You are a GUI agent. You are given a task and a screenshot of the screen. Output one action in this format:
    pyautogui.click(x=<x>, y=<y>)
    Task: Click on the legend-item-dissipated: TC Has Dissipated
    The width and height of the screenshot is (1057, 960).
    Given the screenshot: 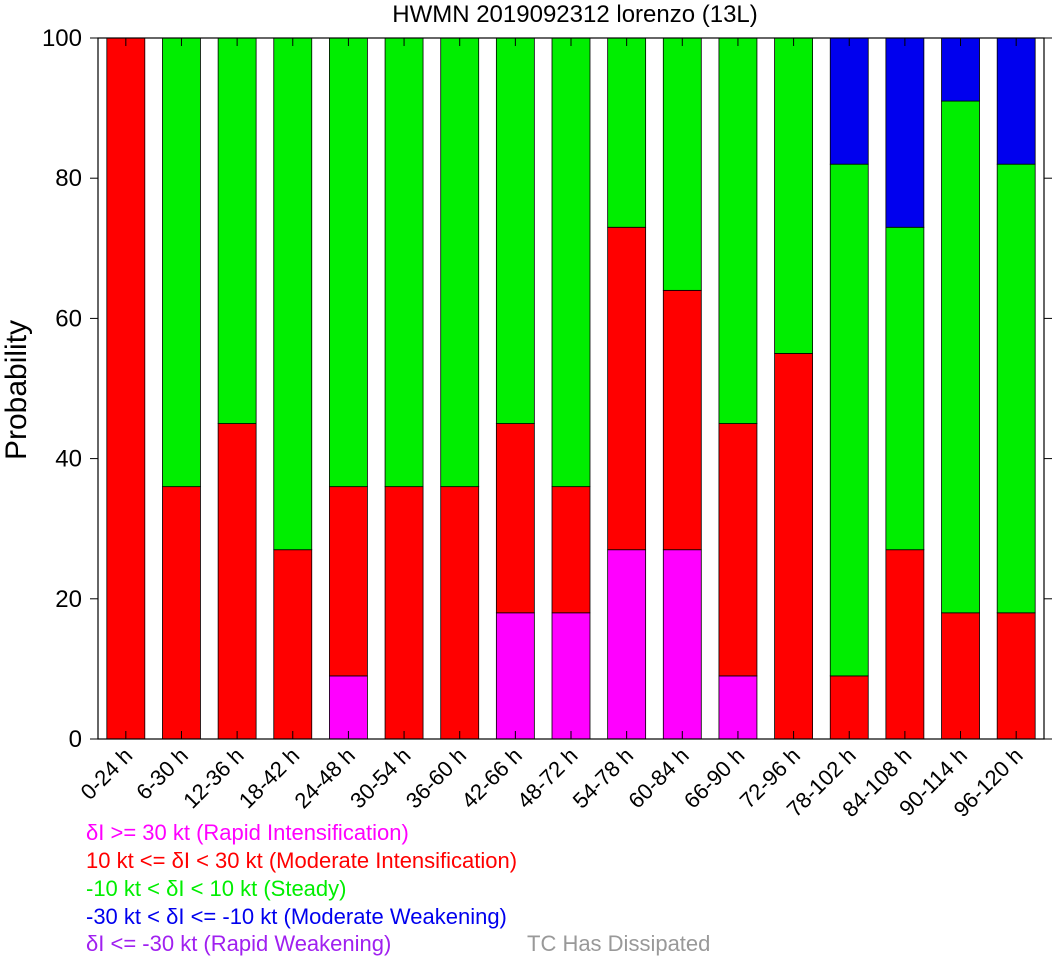 What is the action you would take?
    pyautogui.click(x=619, y=943)
    